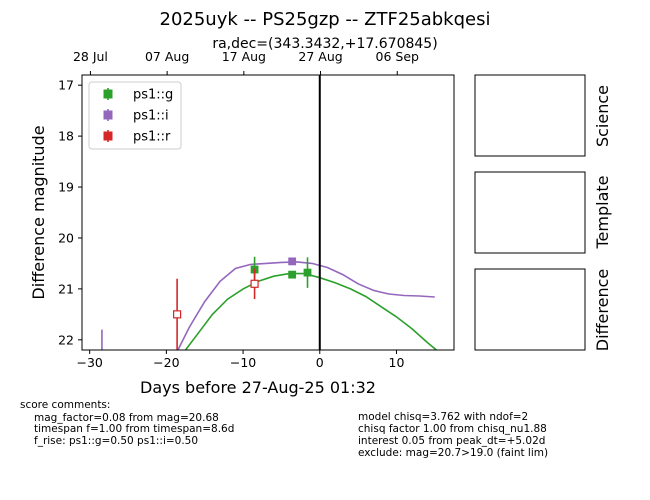 This screenshot has height=500, width=650. Describe the element at coordinates (320, 362) in the screenshot. I see `x-tick-label: 0` at that location.